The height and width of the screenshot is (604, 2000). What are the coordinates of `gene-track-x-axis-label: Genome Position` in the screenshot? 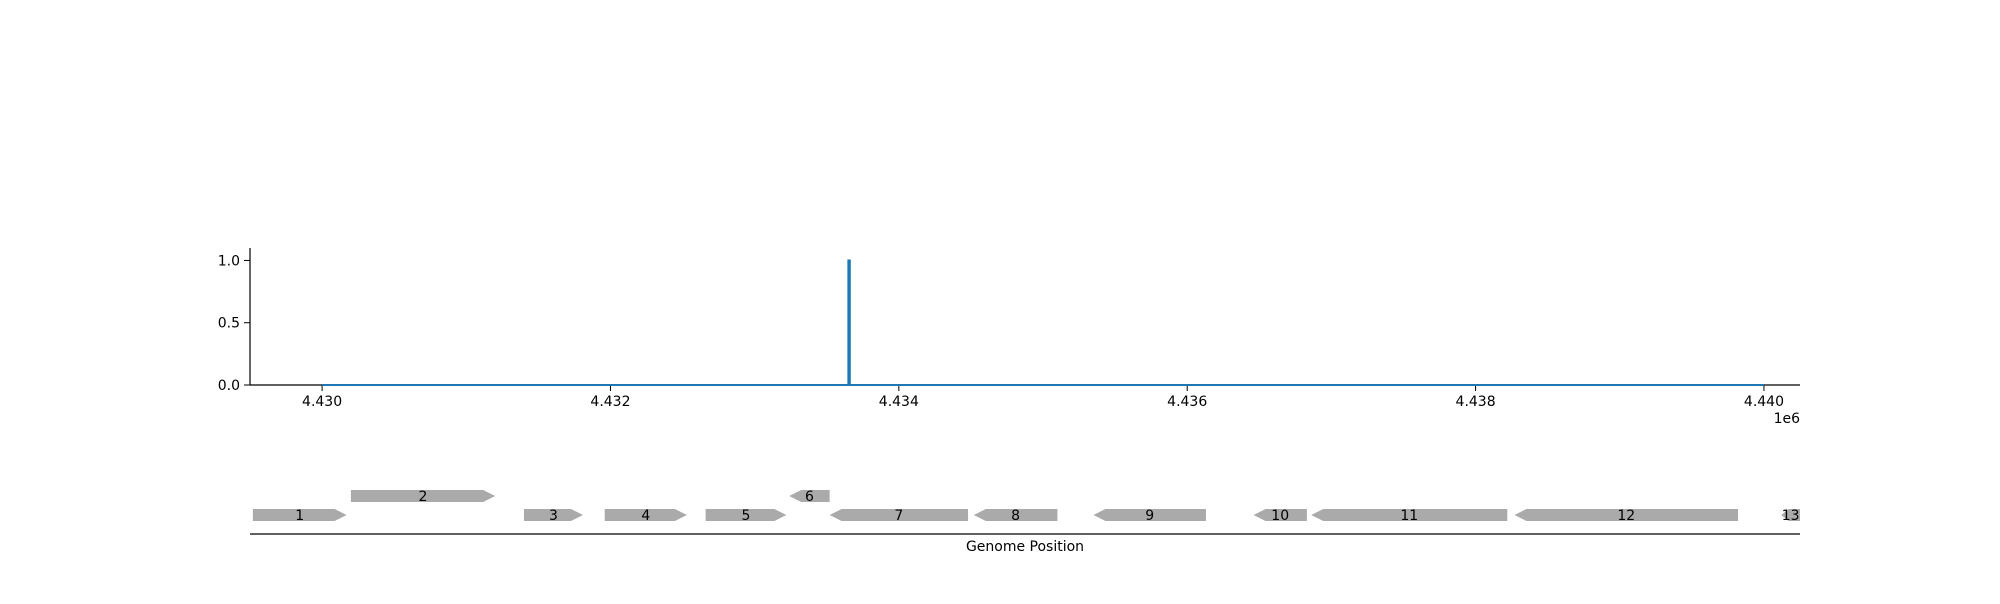 It's located at (1025, 547).